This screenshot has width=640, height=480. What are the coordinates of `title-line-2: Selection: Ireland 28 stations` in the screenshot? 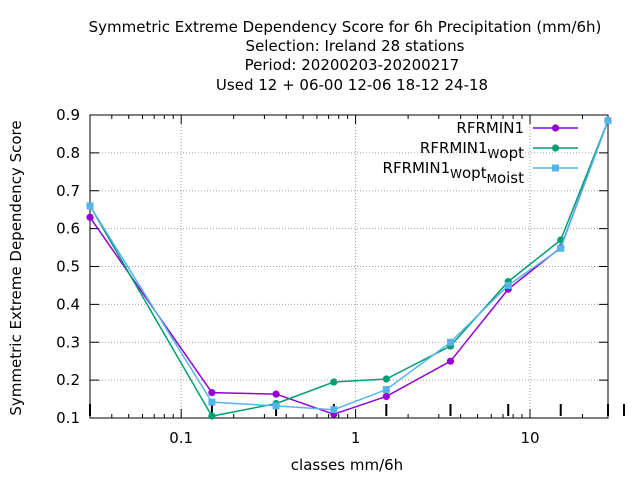 It's located at (355, 46).